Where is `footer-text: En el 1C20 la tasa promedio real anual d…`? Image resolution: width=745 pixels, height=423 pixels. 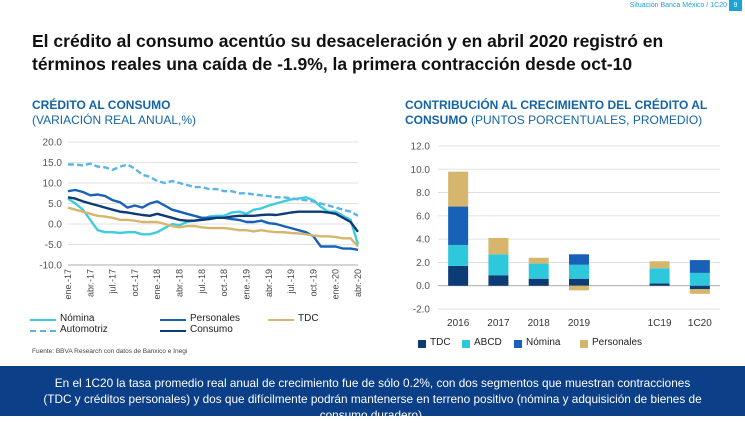 footer-text: En el 1C20 la tasa promedio real anual d… is located at coordinates (372, 399).